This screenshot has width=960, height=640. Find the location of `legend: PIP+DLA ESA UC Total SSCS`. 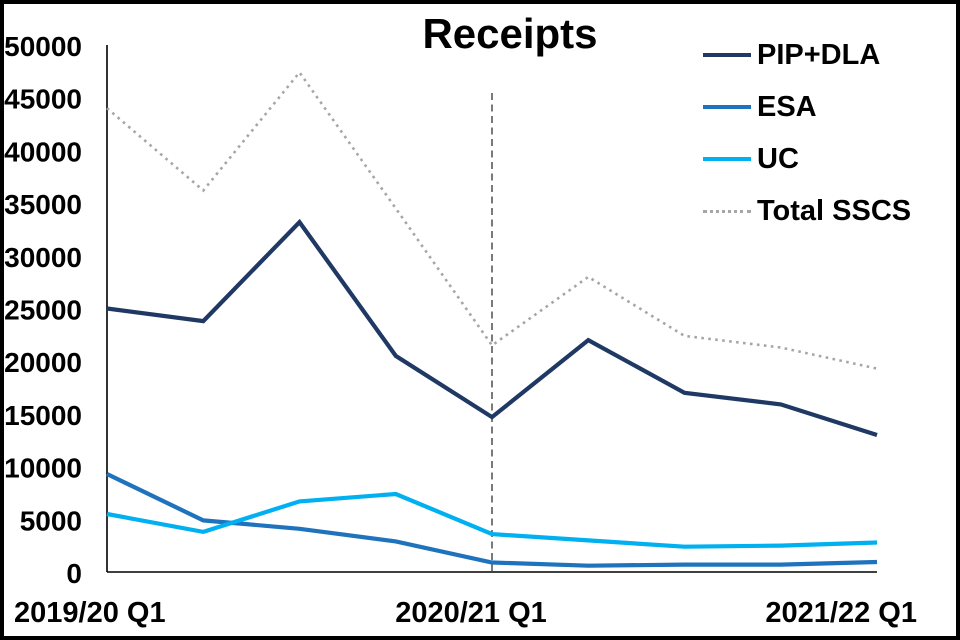

legend: PIP+DLA ESA UC Total SSCS is located at coordinates (807, 143).